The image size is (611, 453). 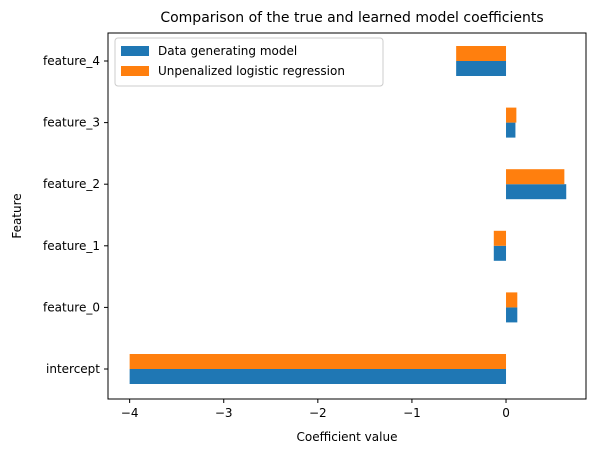 What do you see at coordinates (71, 246) in the screenshot?
I see `y-tick-label-feature_1: feature_1` at bounding box center [71, 246].